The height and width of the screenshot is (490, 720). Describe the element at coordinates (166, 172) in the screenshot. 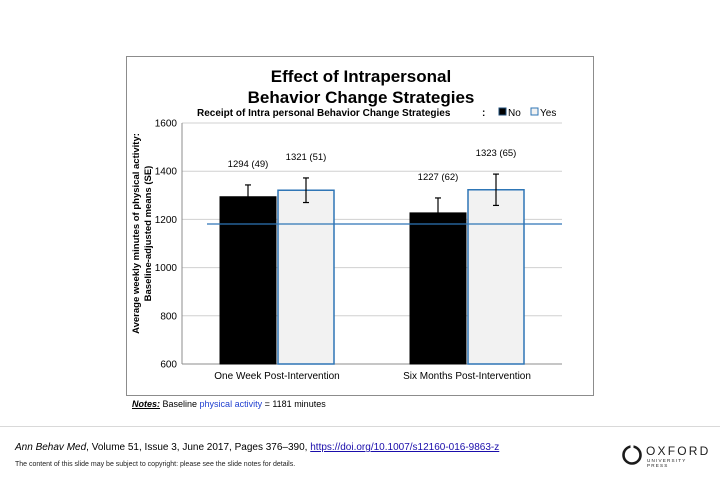

I see `y-tick-label-1400: 1400` at that location.